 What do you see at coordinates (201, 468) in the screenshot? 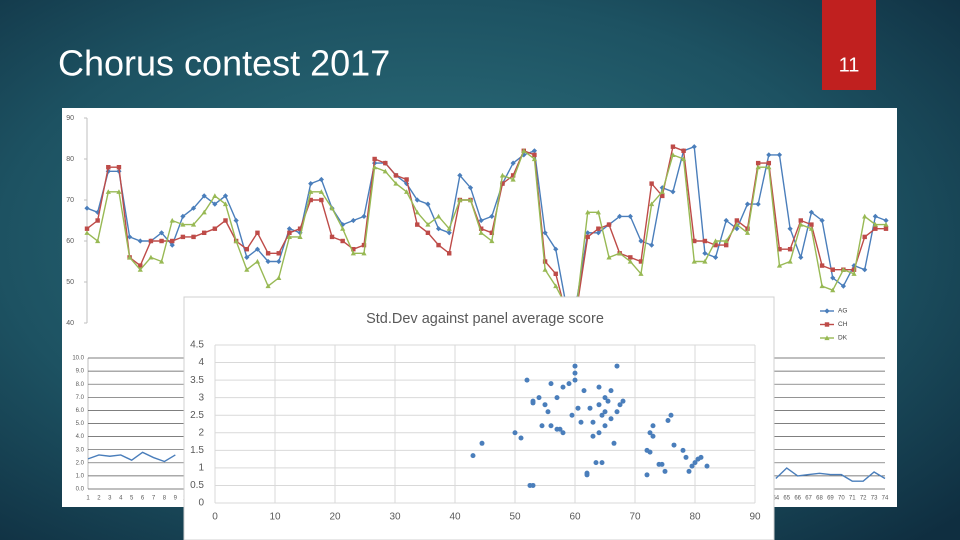
I see `y-tick-label: 1` at bounding box center [201, 468].